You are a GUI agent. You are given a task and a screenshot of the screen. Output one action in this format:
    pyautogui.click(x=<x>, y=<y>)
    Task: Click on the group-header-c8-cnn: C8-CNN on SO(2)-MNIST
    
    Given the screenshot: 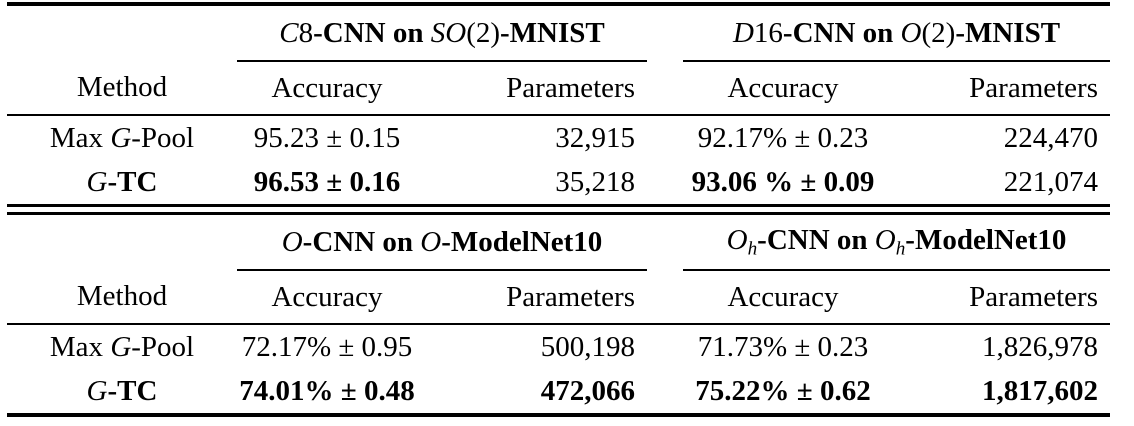 What is the action you would take?
    pyautogui.click(x=442, y=33)
    